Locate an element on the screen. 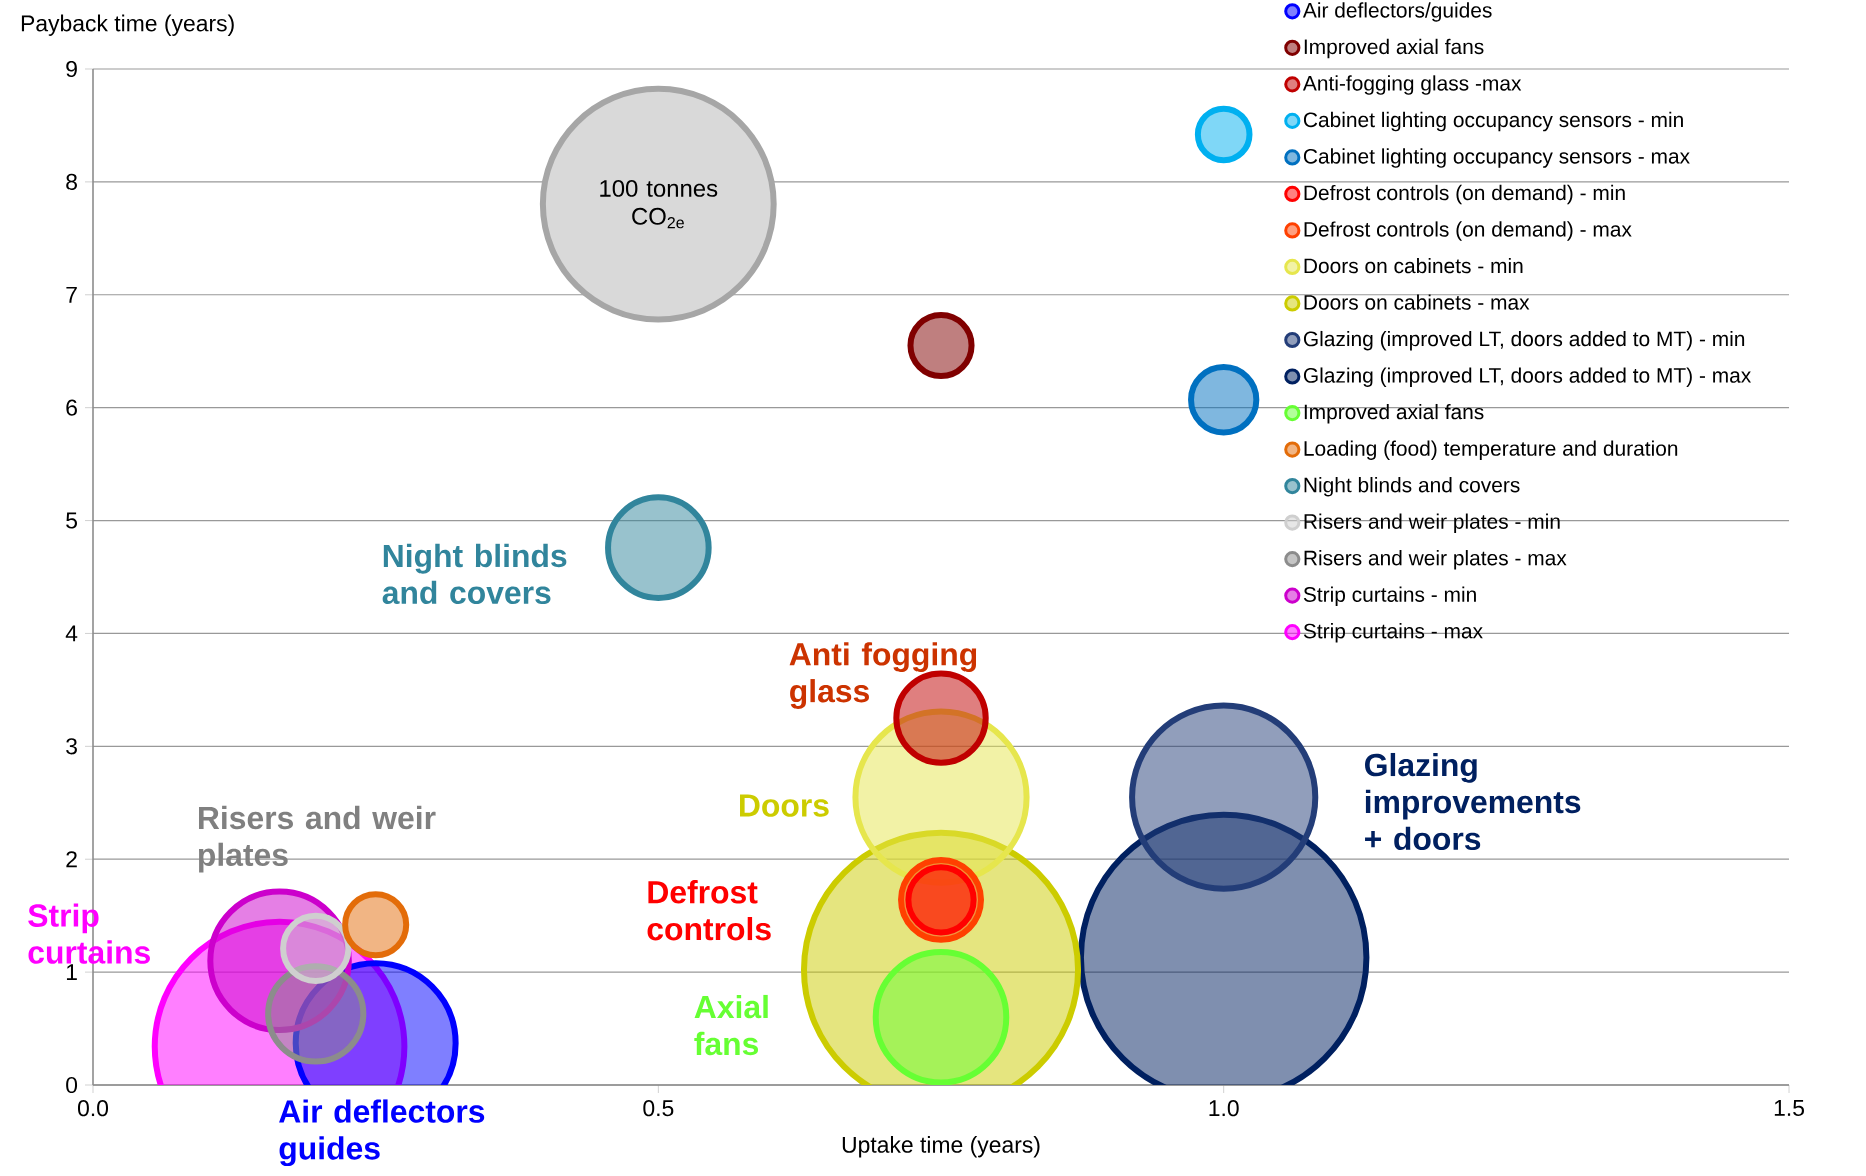  annotation: Glazing improvements + doors is located at coordinates (1473, 801).